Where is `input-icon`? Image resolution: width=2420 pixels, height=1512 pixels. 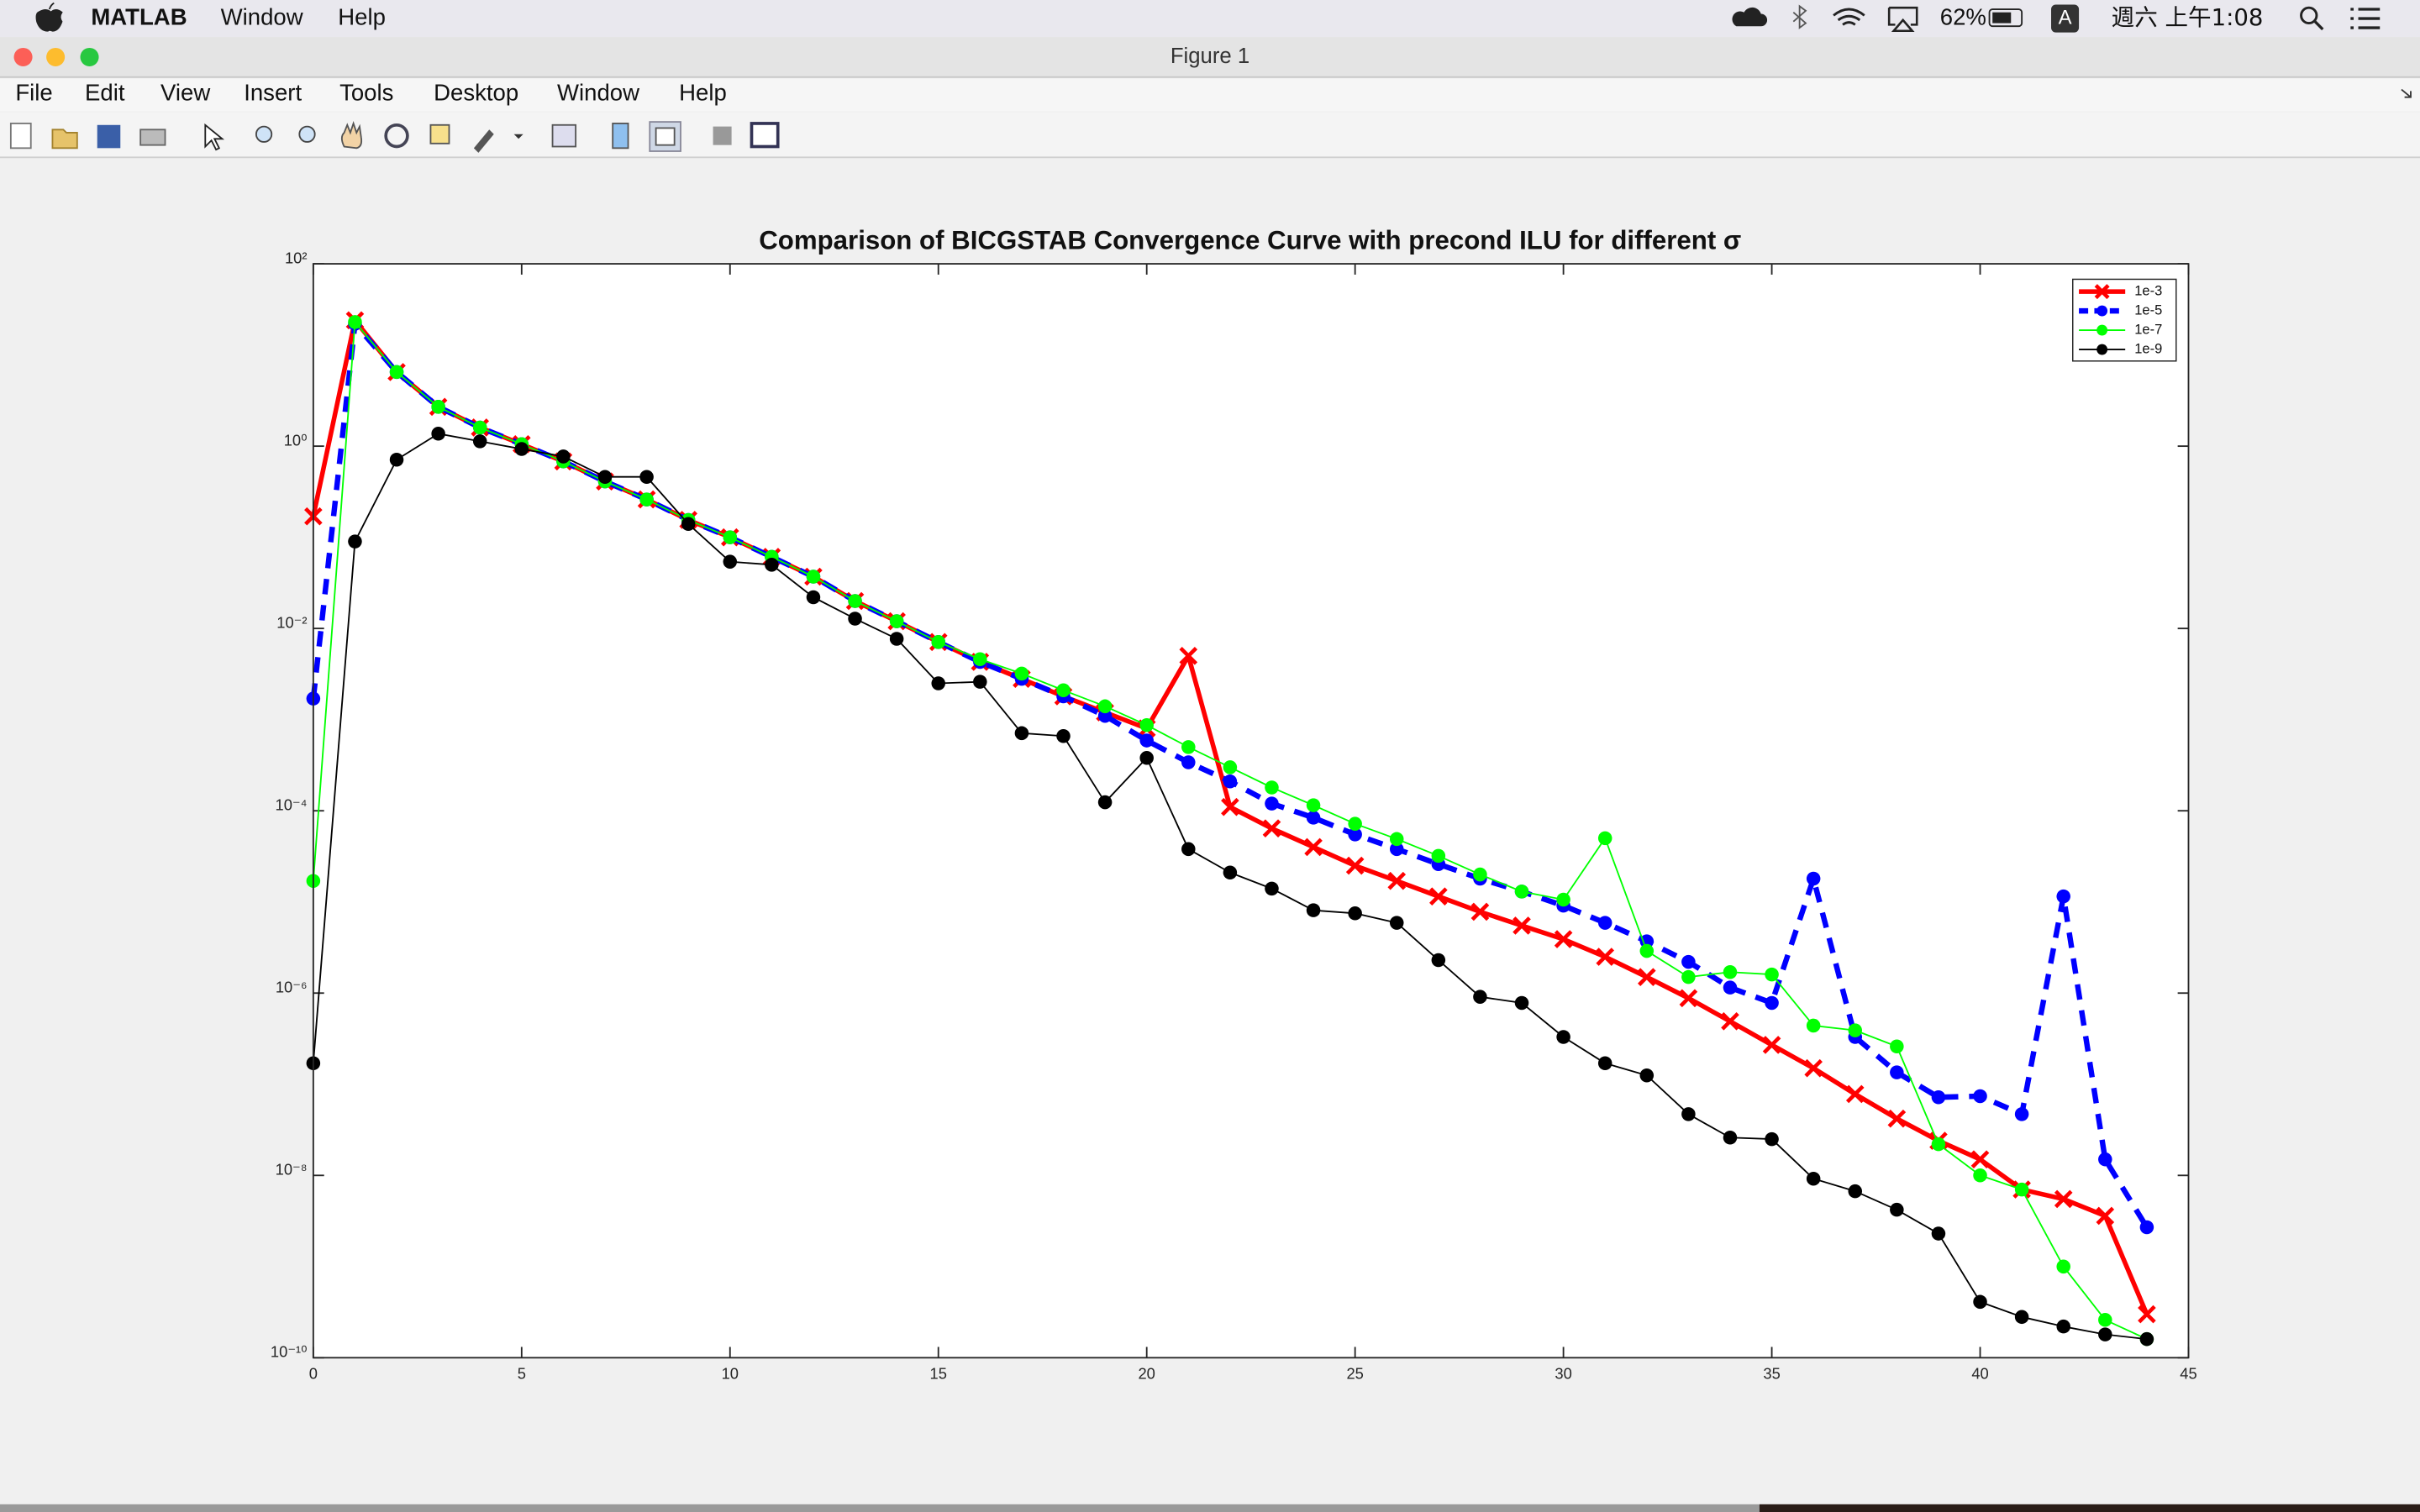 input-icon is located at coordinates (2065, 18).